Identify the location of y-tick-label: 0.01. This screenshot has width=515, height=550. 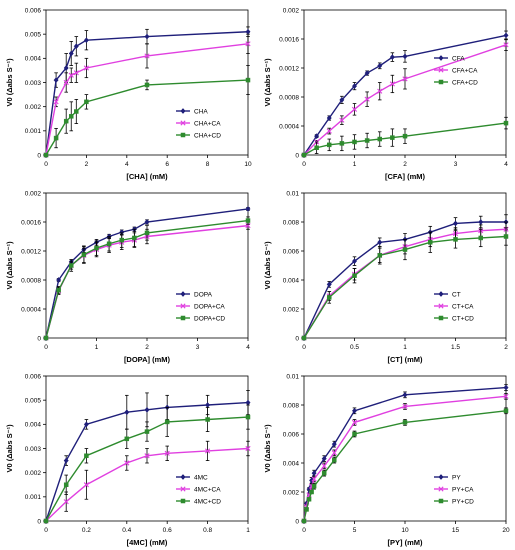
(292, 193).